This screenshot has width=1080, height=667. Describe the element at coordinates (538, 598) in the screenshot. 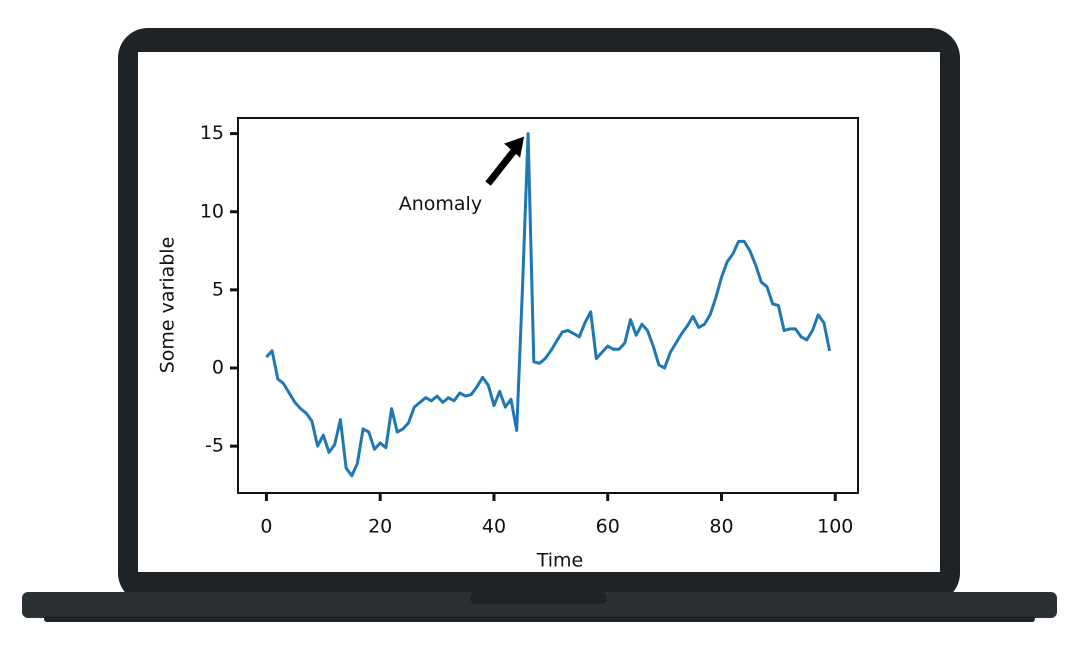

I see `notch` at that location.